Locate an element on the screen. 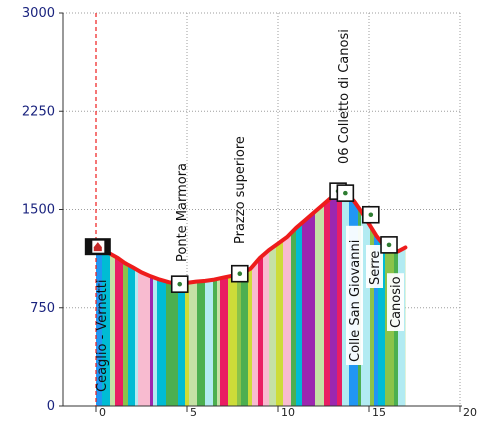  y-tick-label: 3000 is located at coordinates (38, 13).